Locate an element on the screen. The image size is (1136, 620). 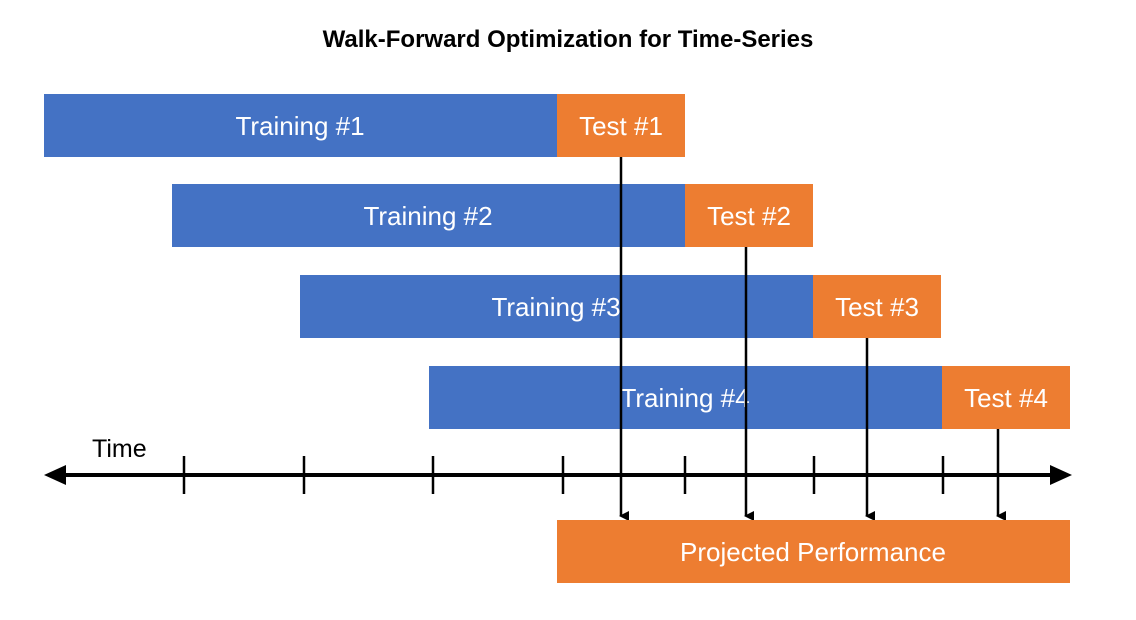
time-axis-right-arrow-icon is located at coordinates (1061, 475).